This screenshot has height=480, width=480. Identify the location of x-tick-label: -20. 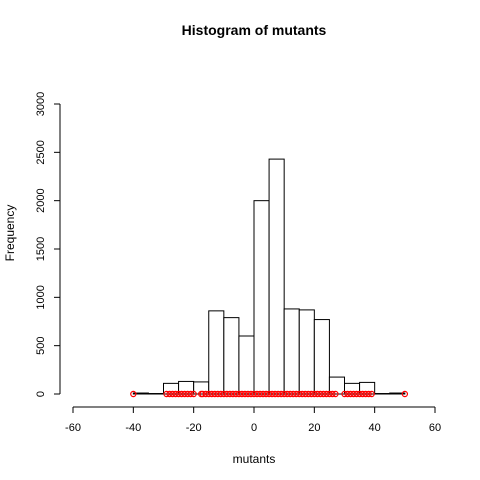
(194, 428).